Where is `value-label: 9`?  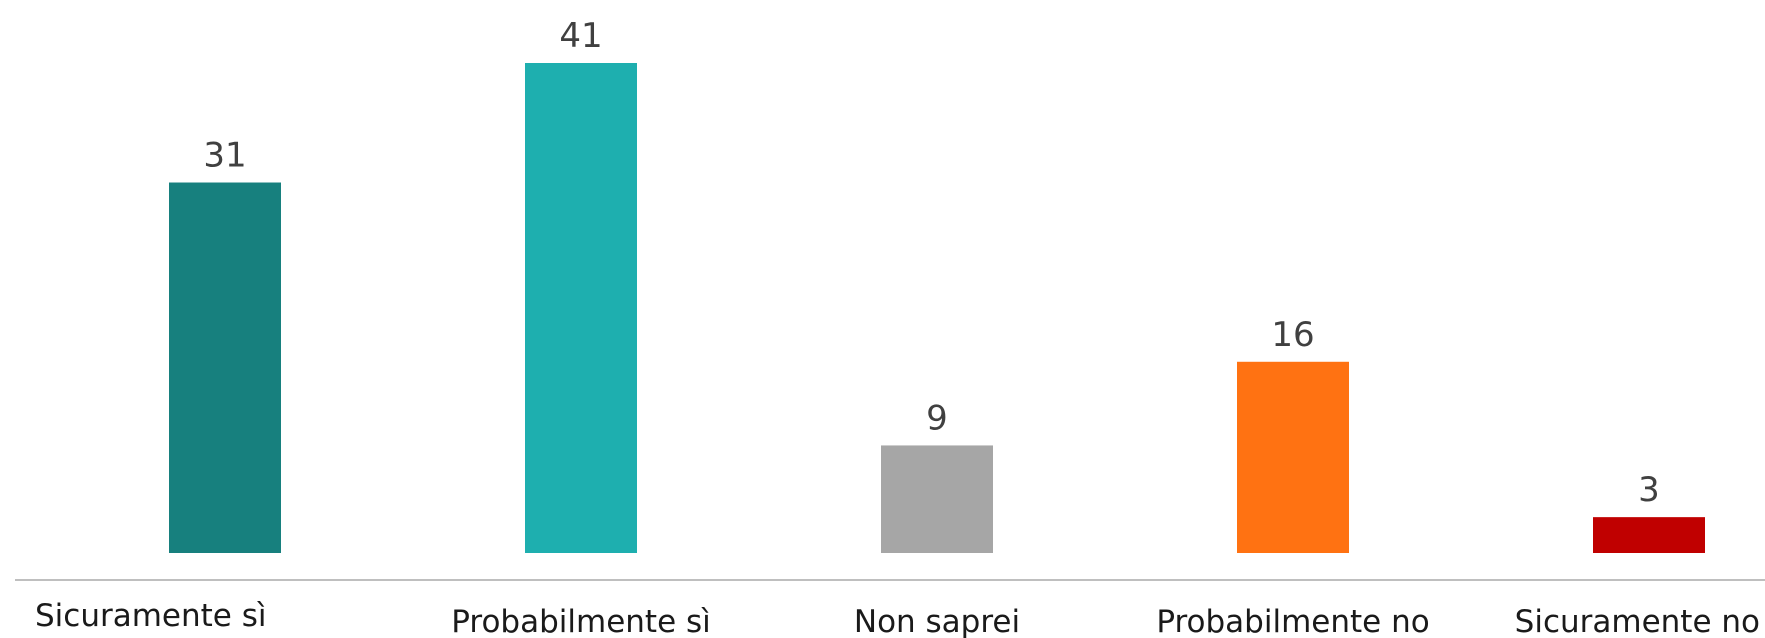 value-label: 9 is located at coordinates (937, 418).